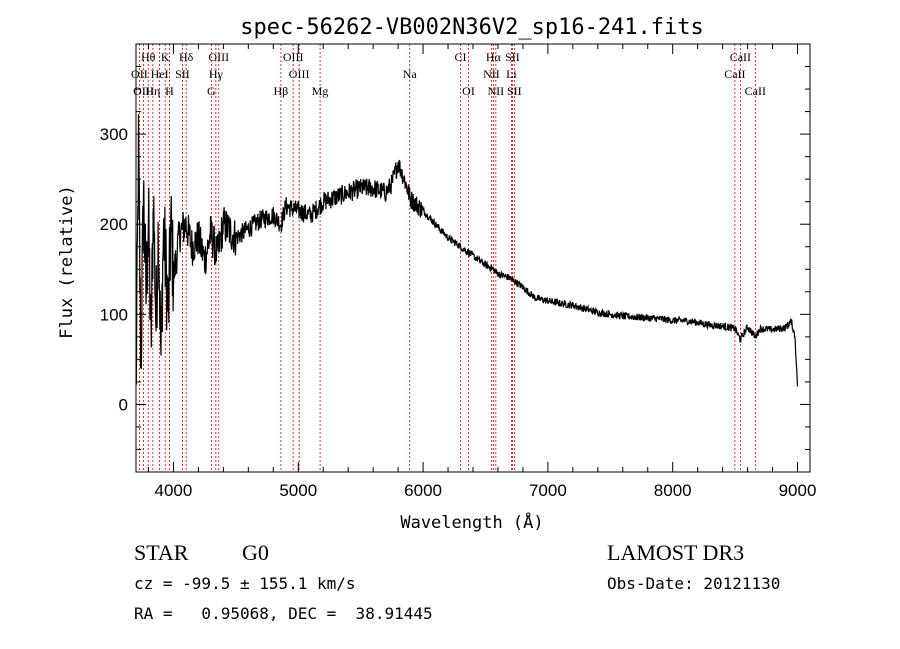 The image size is (900, 649). Describe the element at coordinates (161, 552) in the screenshot. I see `object-class: STAR` at that location.